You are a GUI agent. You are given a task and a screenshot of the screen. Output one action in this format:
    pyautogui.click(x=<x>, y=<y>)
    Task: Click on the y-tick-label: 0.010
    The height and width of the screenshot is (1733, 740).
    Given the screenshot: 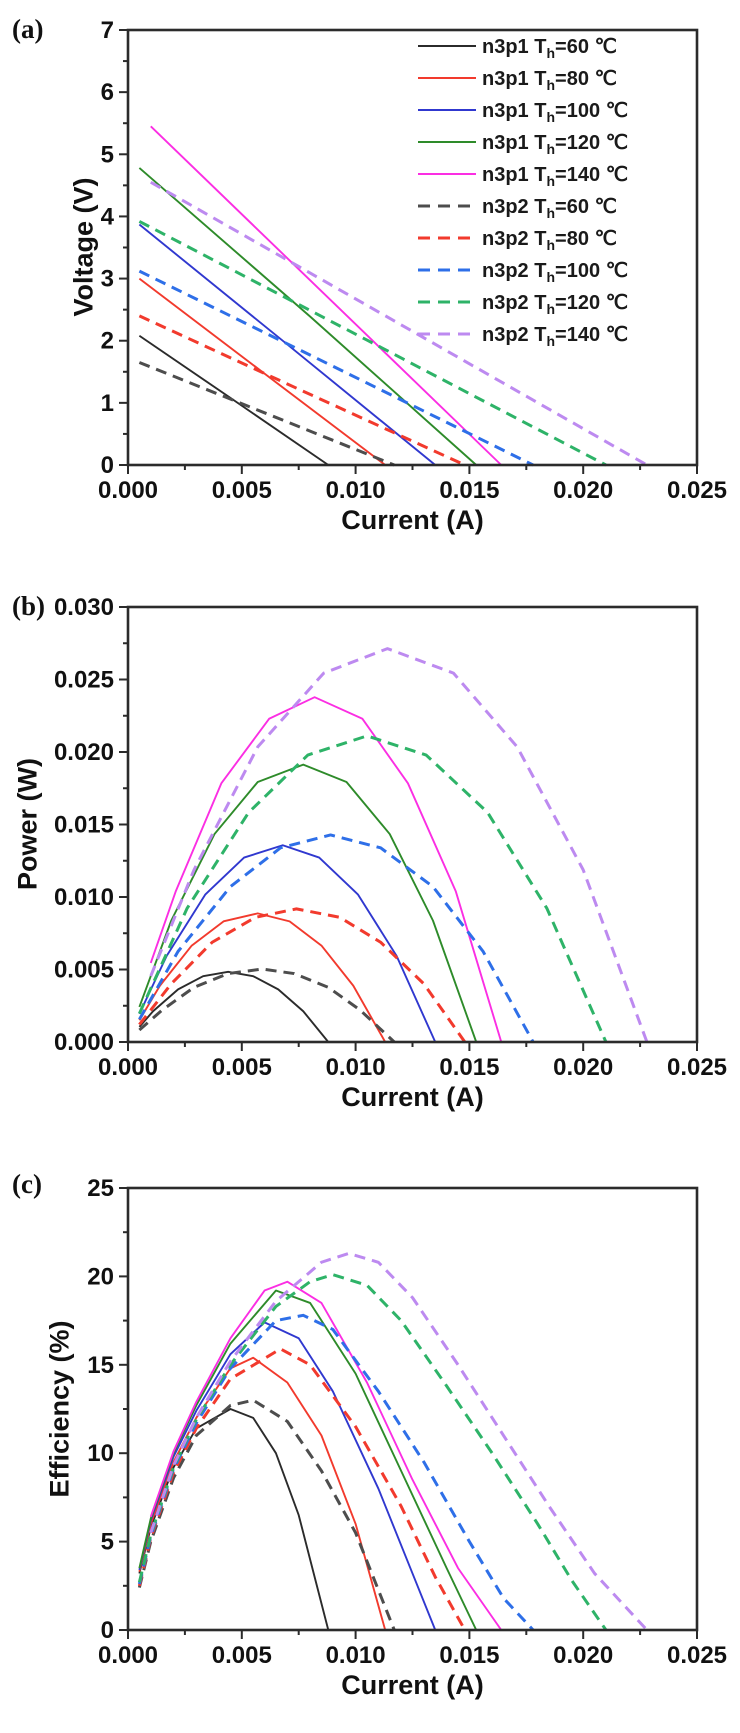 What is the action you would take?
    pyautogui.click(x=84, y=897)
    